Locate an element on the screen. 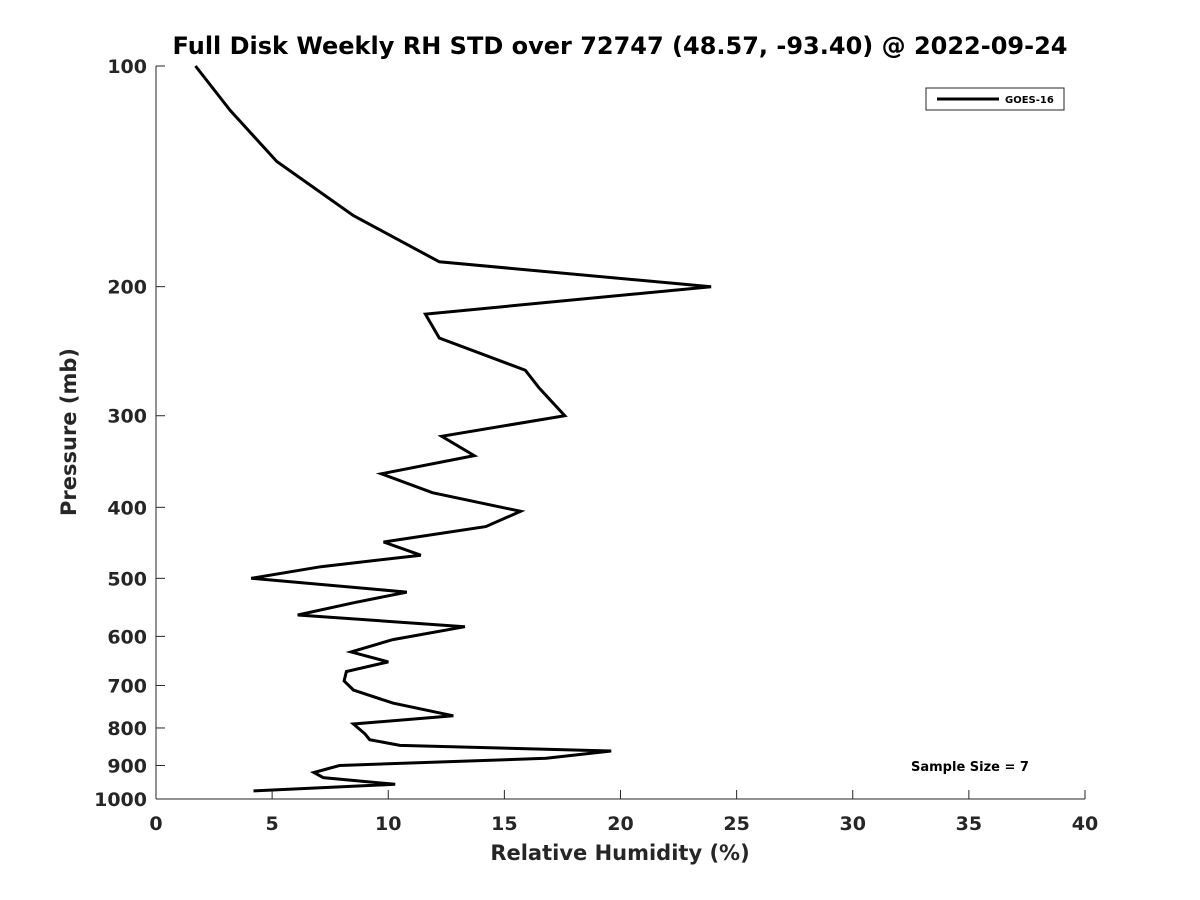  y-tick-label: 800 is located at coordinates (127, 729).